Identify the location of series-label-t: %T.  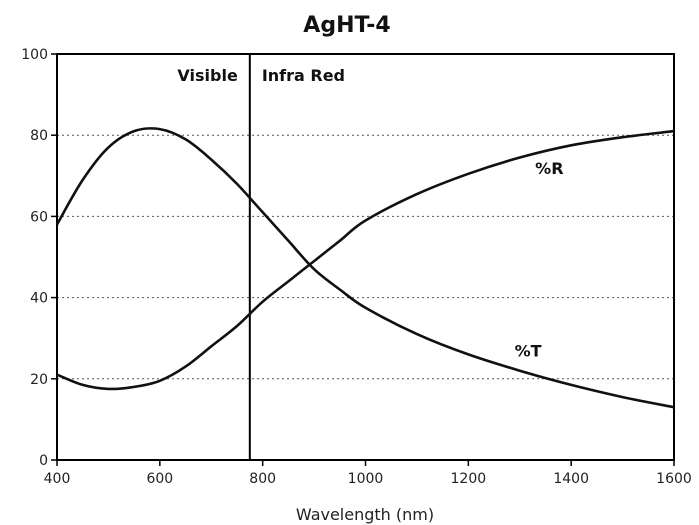
(528, 350).